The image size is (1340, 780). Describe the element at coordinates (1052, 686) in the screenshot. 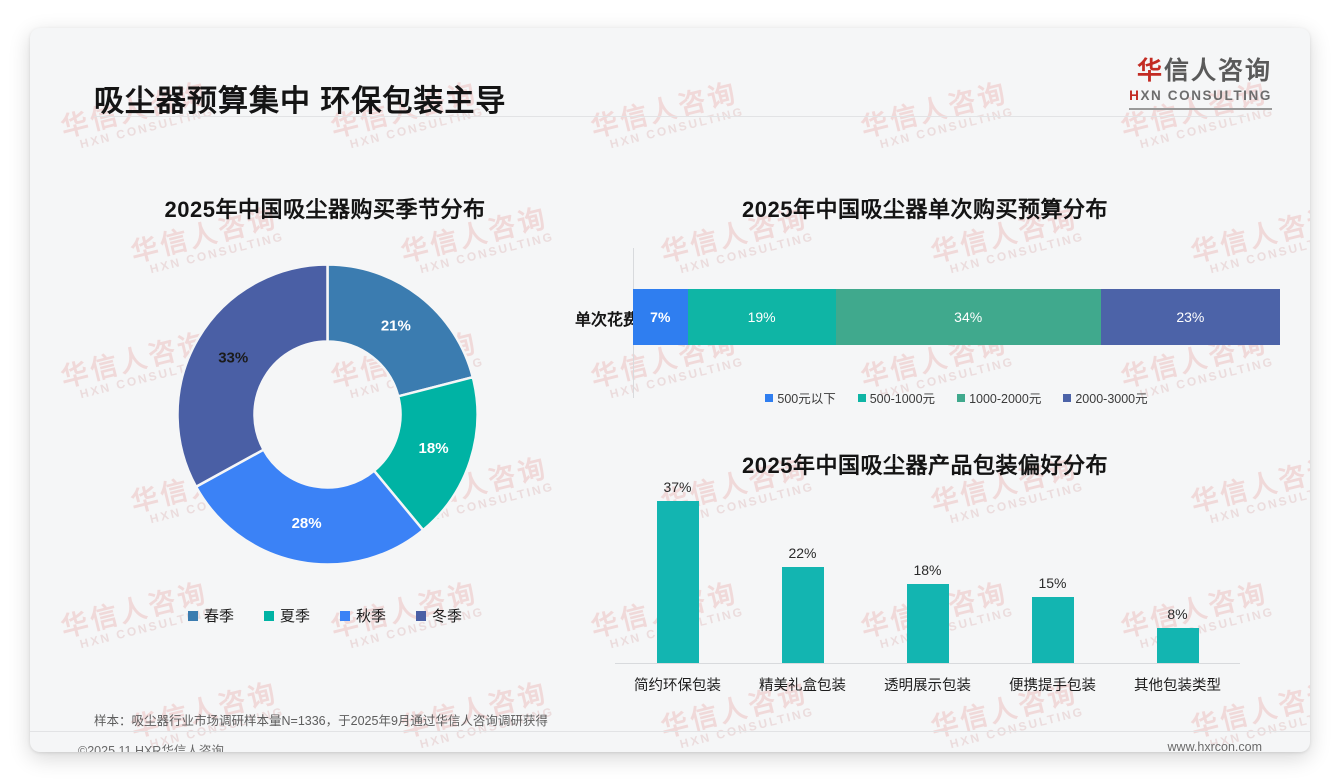

I see `bar-category-label: 便携提手包装` at that location.